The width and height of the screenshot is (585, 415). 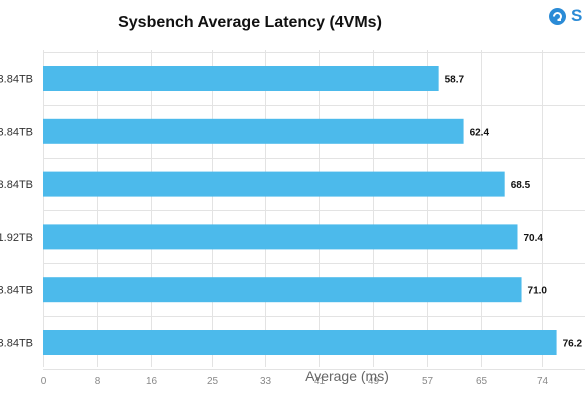 What do you see at coordinates (543, 381) in the screenshot?
I see `x-tick-label: 74` at bounding box center [543, 381].